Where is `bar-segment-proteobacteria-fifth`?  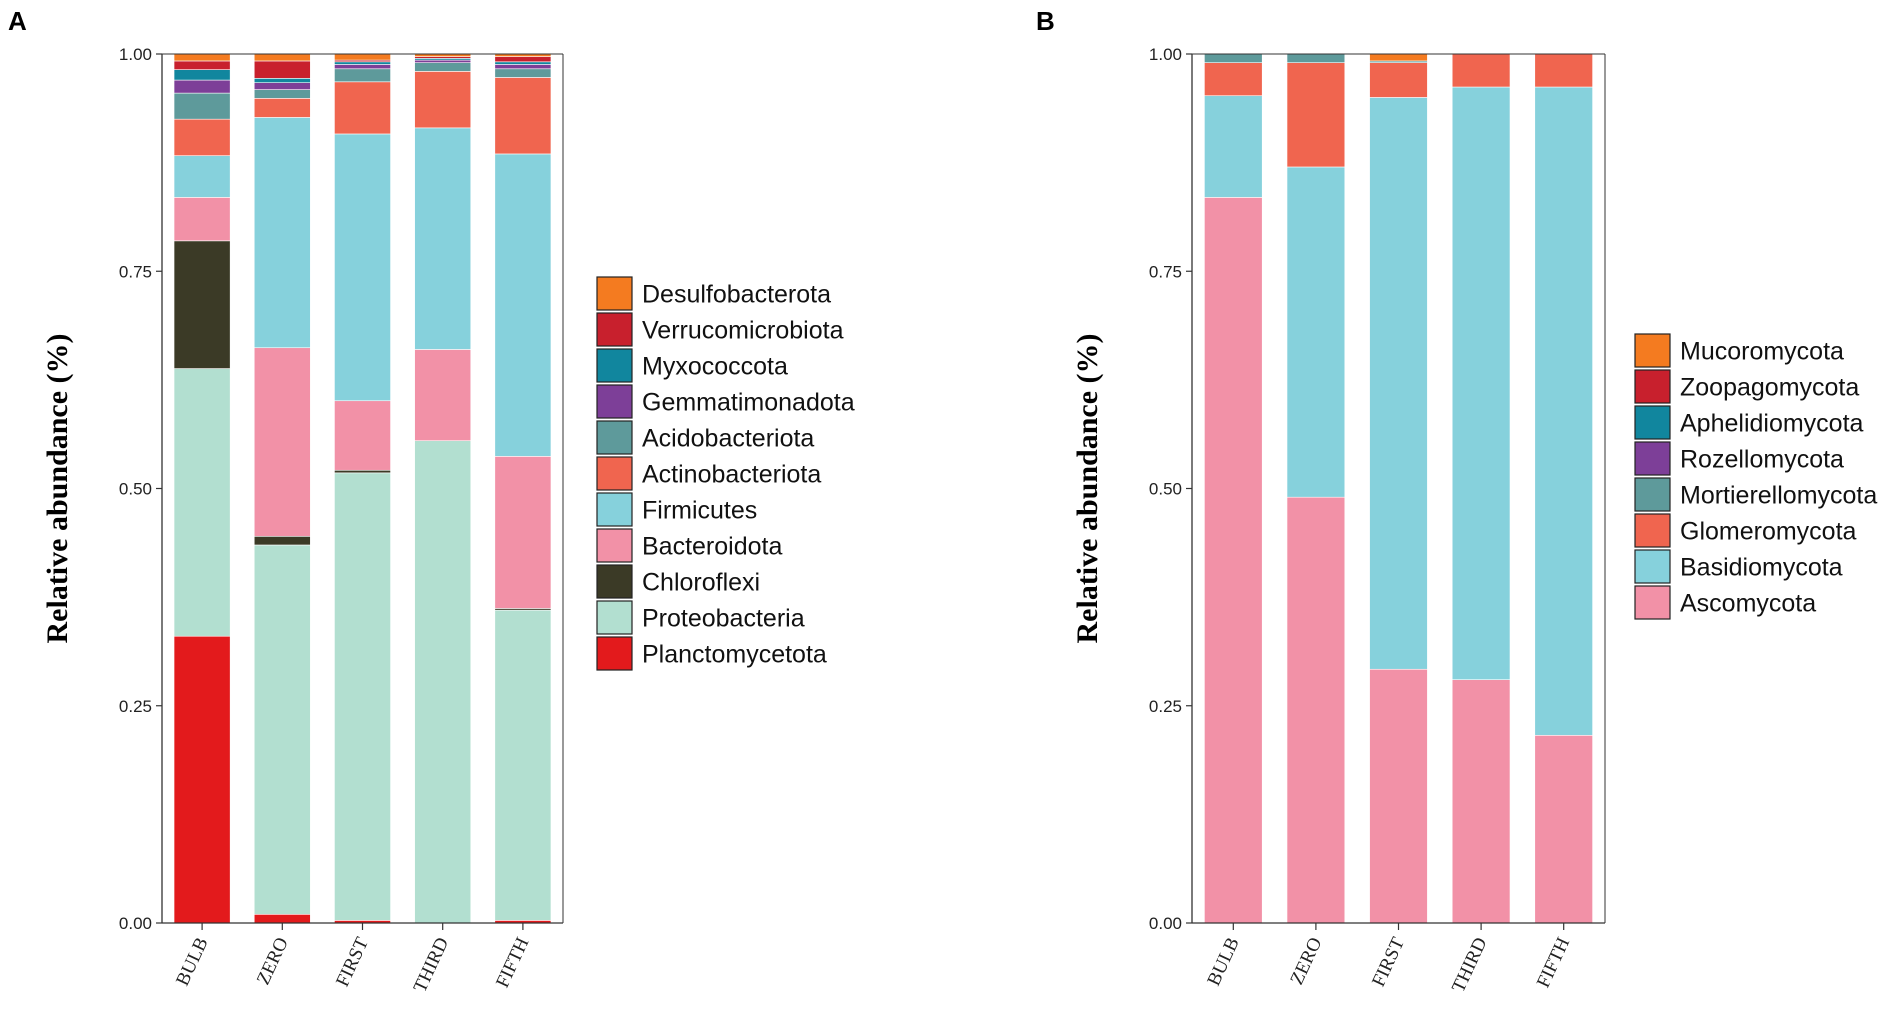 bar-segment-proteobacteria-fifth is located at coordinates (523, 765).